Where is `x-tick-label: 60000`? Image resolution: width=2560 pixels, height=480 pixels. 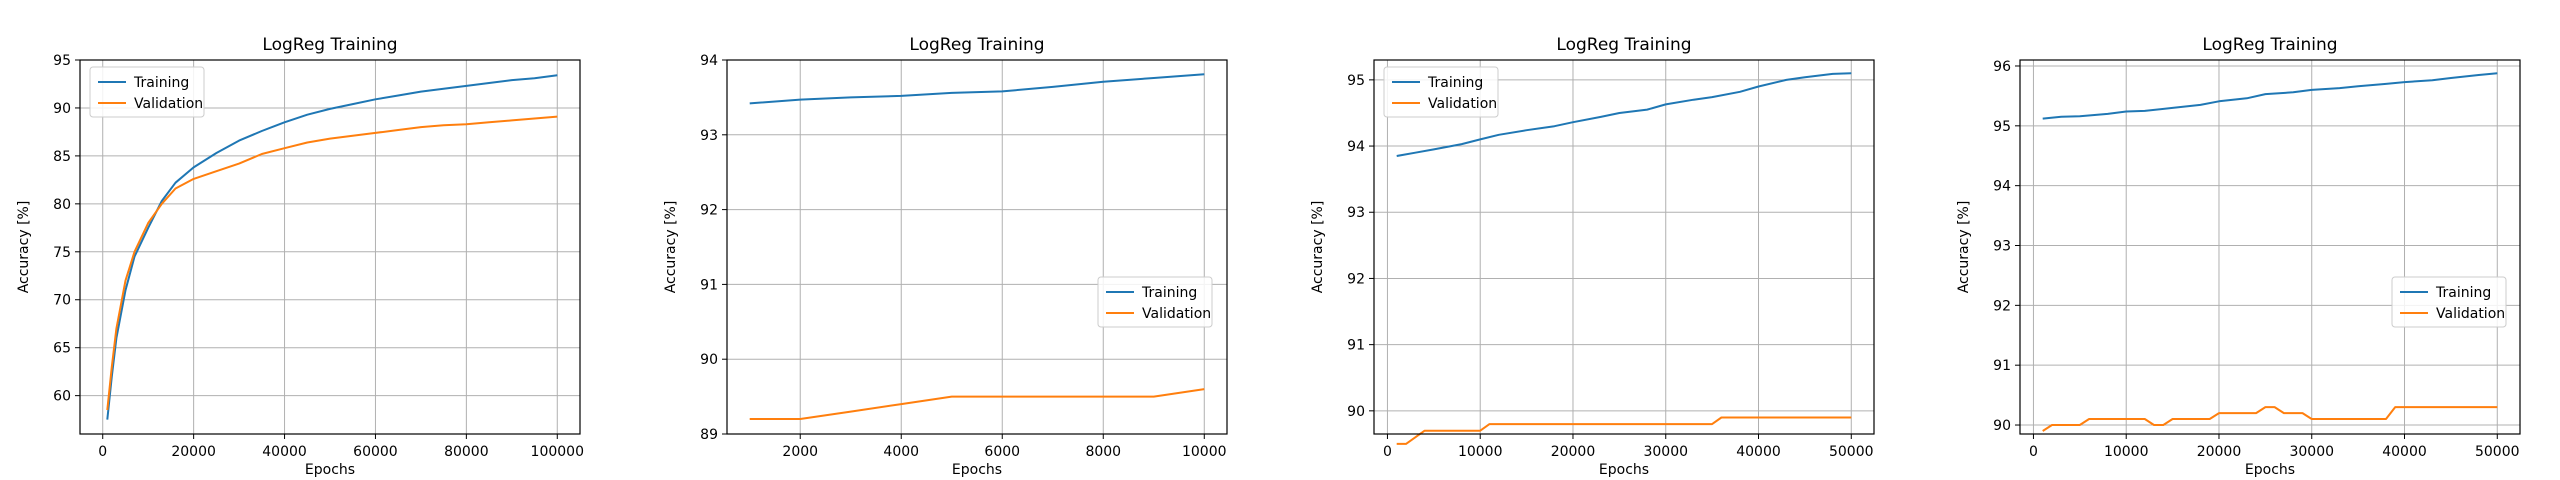 x-tick-label: 60000 is located at coordinates (375, 452).